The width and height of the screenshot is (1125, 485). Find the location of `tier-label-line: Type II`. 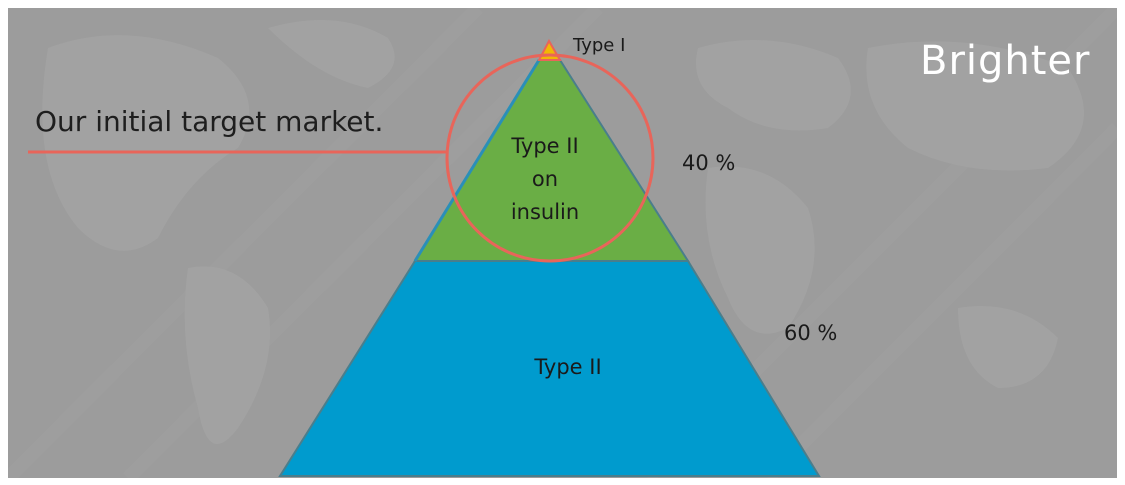

tier-label-line: Type II is located at coordinates (545, 146).